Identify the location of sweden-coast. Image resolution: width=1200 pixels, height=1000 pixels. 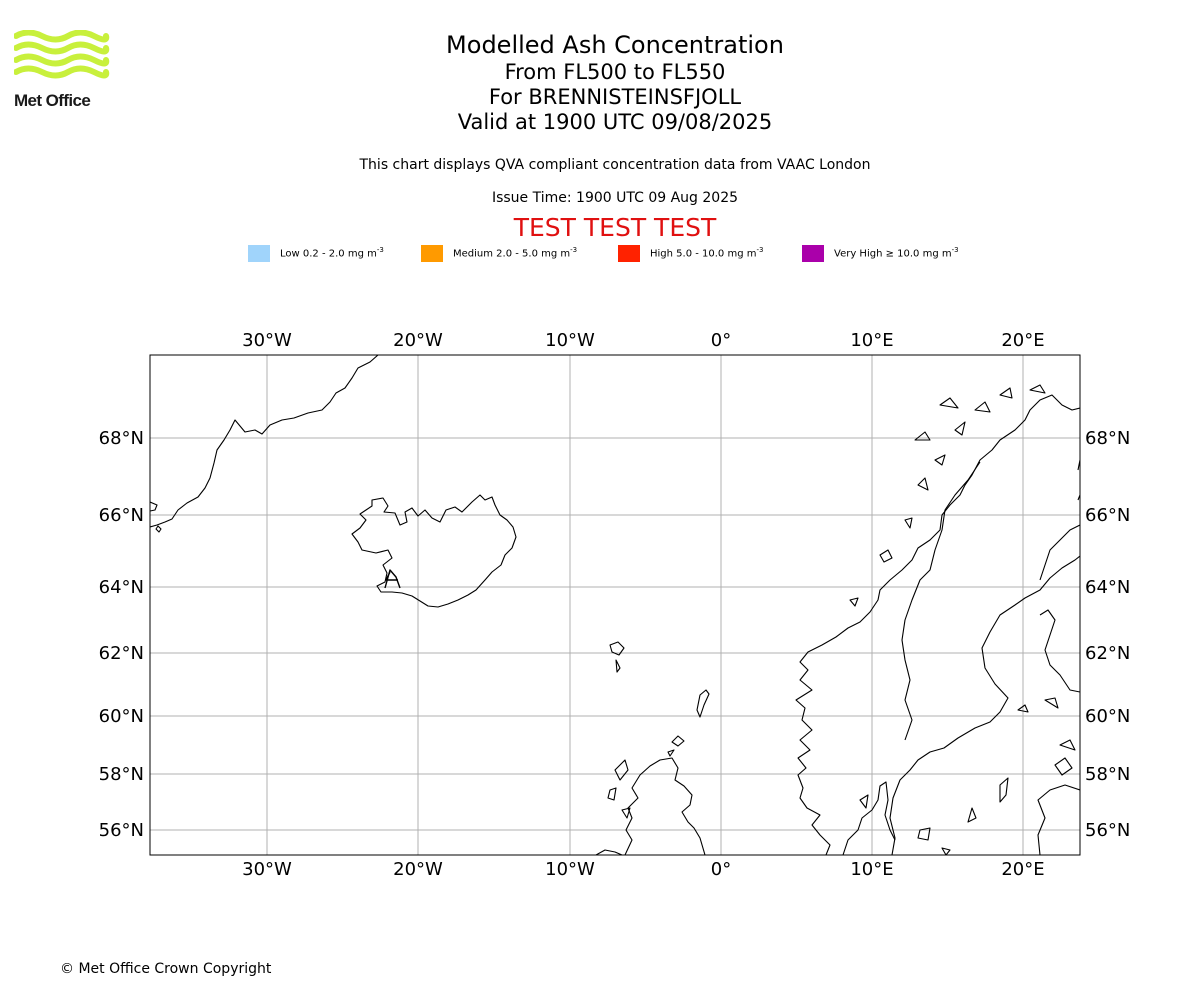
(984, 705).